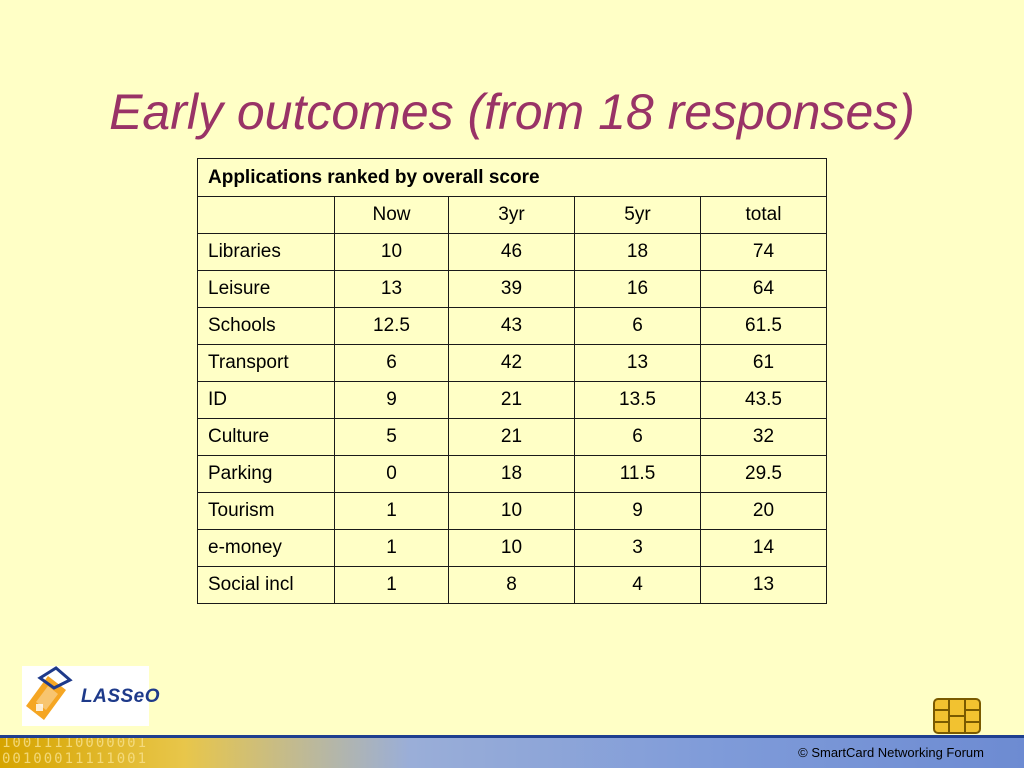 The image size is (1024, 768). What do you see at coordinates (637, 252) in the screenshot?
I see `five-year-cell: 18` at bounding box center [637, 252].